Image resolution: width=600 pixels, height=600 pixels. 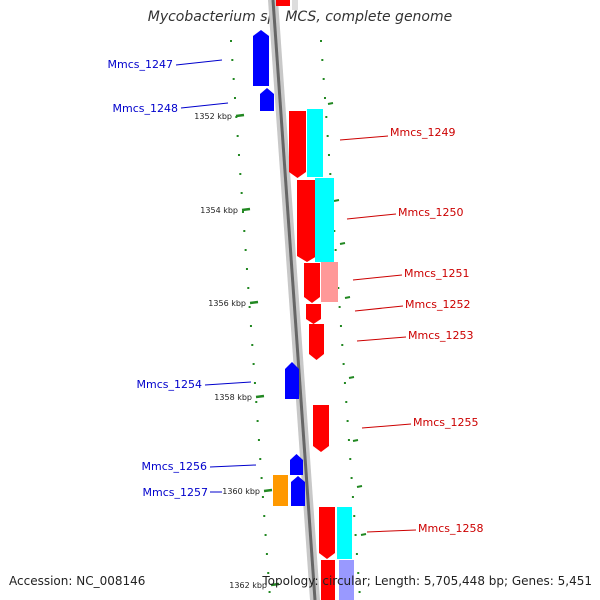 I want to click on gene-label: Mmcs_1255, so click(x=445, y=422).